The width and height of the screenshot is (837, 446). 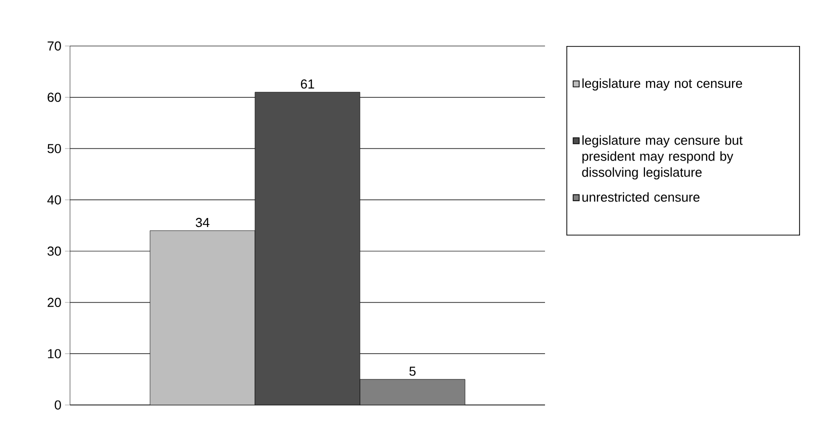 I want to click on data-label: 61, so click(x=307, y=84).